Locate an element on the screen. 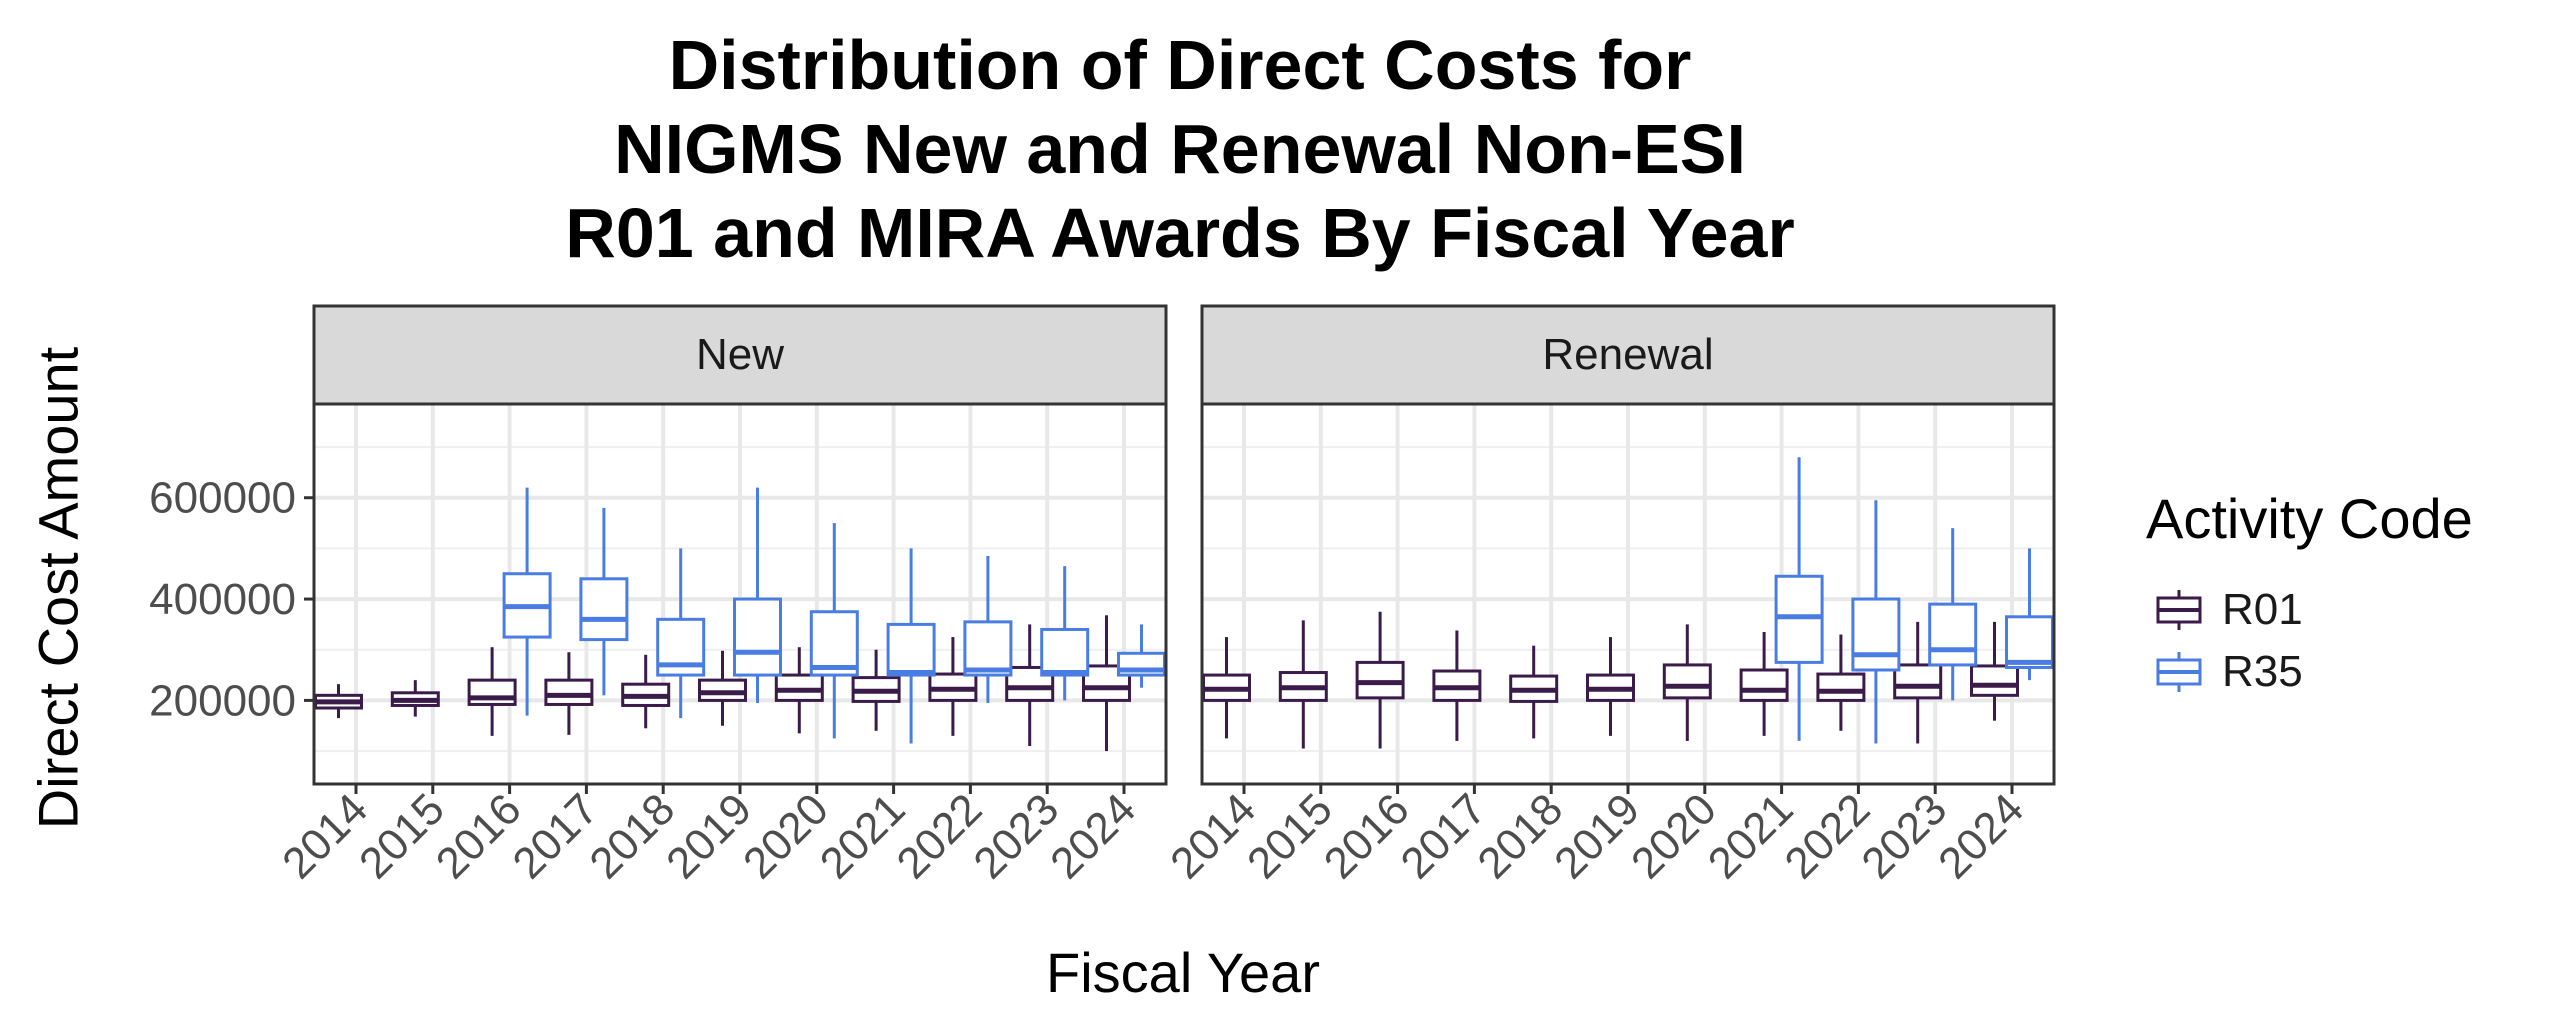 This screenshot has width=2560, height=1024. chart-title-line-2: NIGMS New and Renewal Non-ESI is located at coordinates (1180, 149).